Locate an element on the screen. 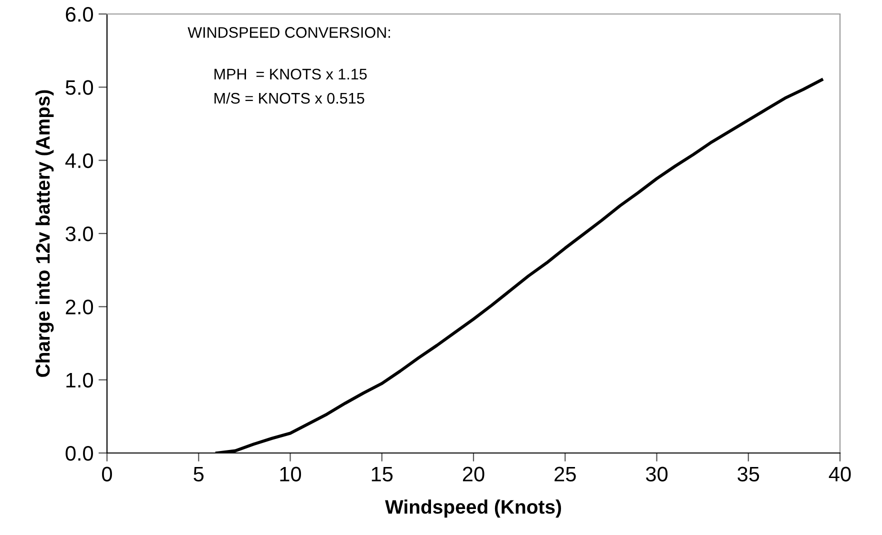 The width and height of the screenshot is (882, 535). y-tick-label: 3.0 is located at coordinates (79, 234).